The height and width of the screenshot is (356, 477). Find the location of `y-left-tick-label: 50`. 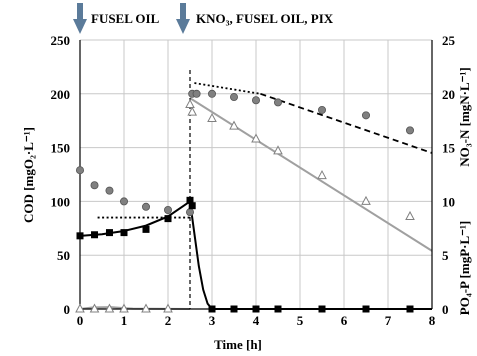

y-left-tick-label: 50 is located at coordinates (63, 255).